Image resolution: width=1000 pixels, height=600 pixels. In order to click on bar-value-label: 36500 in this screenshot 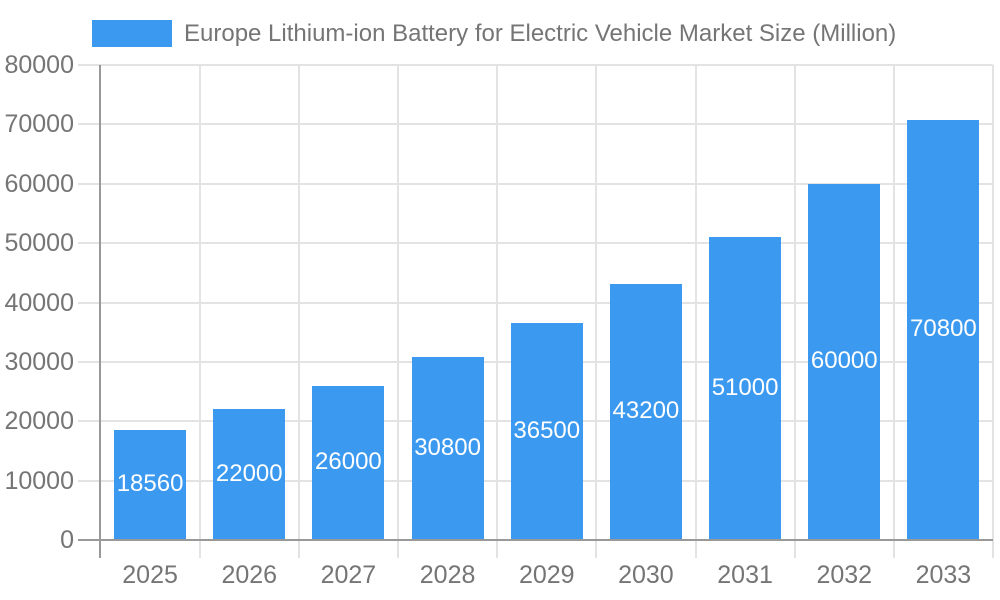, I will do `click(547, 431)`.